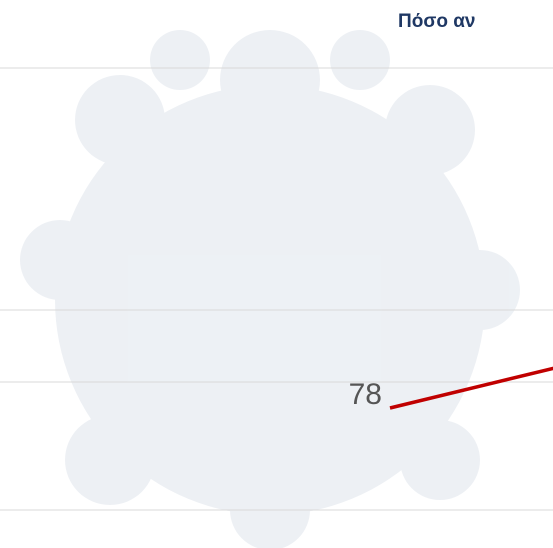  What do you see at coordinates (436, 21) in the screenshot?
I see `chart-title: Πόσο αν` at bounding box center [436, 21].